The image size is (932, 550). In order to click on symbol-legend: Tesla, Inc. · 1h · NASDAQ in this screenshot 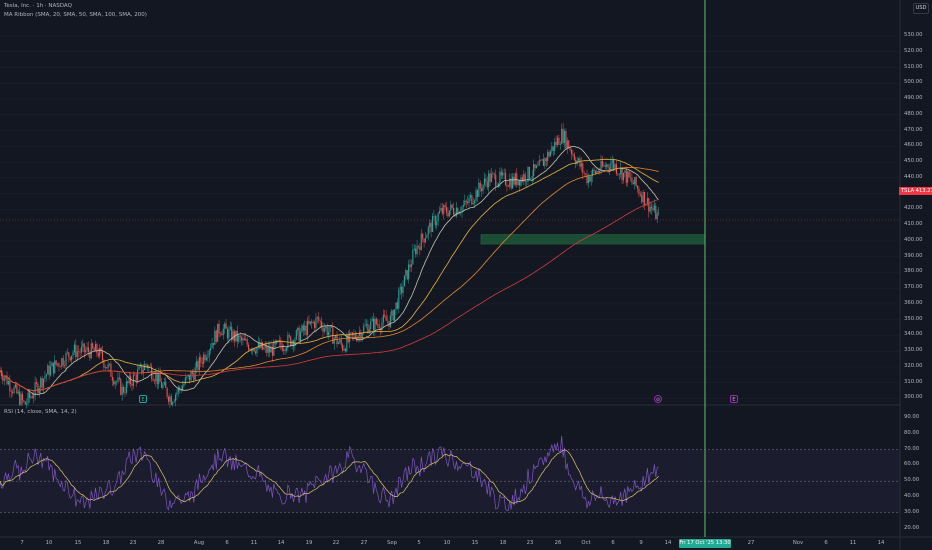, I will do `click(38, 6)`.